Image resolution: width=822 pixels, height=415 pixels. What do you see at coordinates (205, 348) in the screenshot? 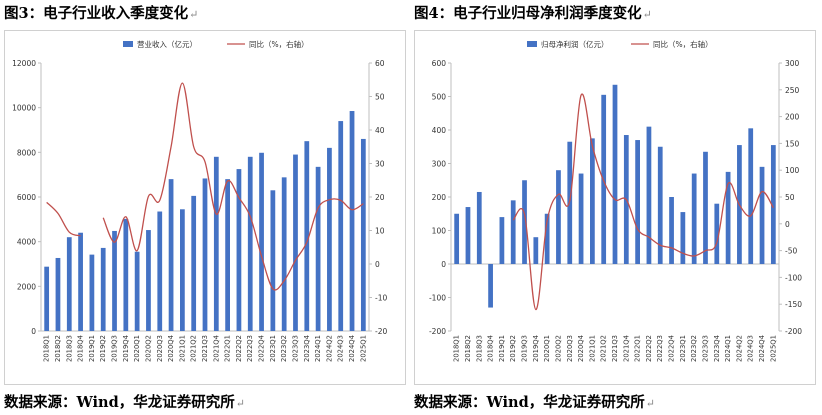
I see `x-tick-label: 2021Q3` at bounding box center [205, 348].